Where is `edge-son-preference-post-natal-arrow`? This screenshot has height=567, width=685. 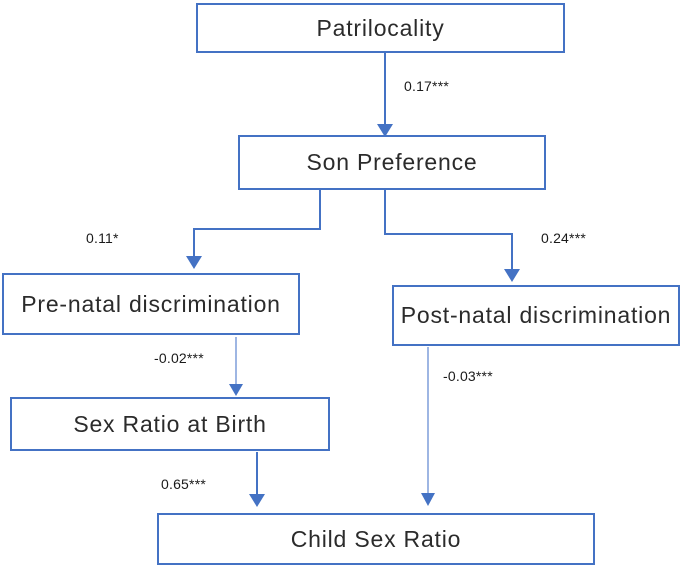
edge-son-preference-post-natal-arrow is located at coordinates (452, 236).